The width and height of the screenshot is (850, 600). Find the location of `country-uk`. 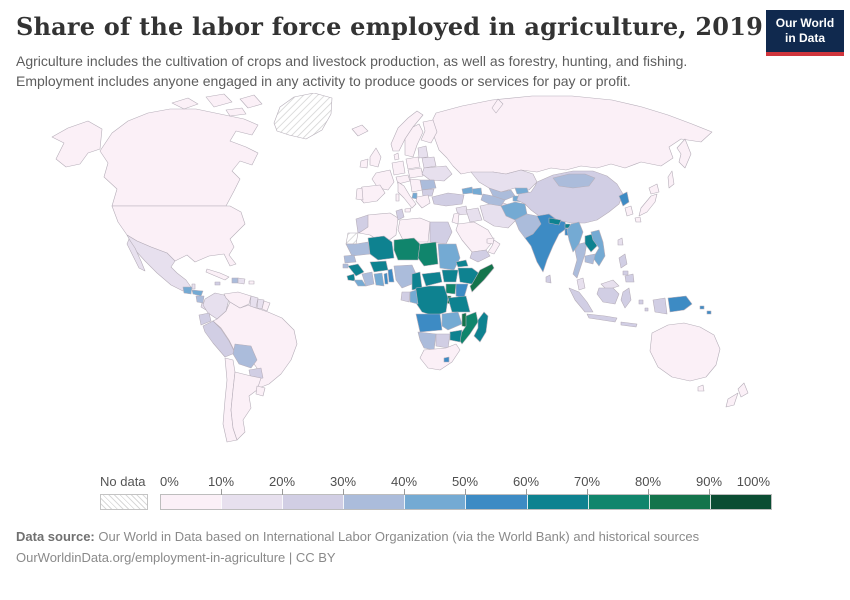

country-uk is located at coordinates (375, 158).